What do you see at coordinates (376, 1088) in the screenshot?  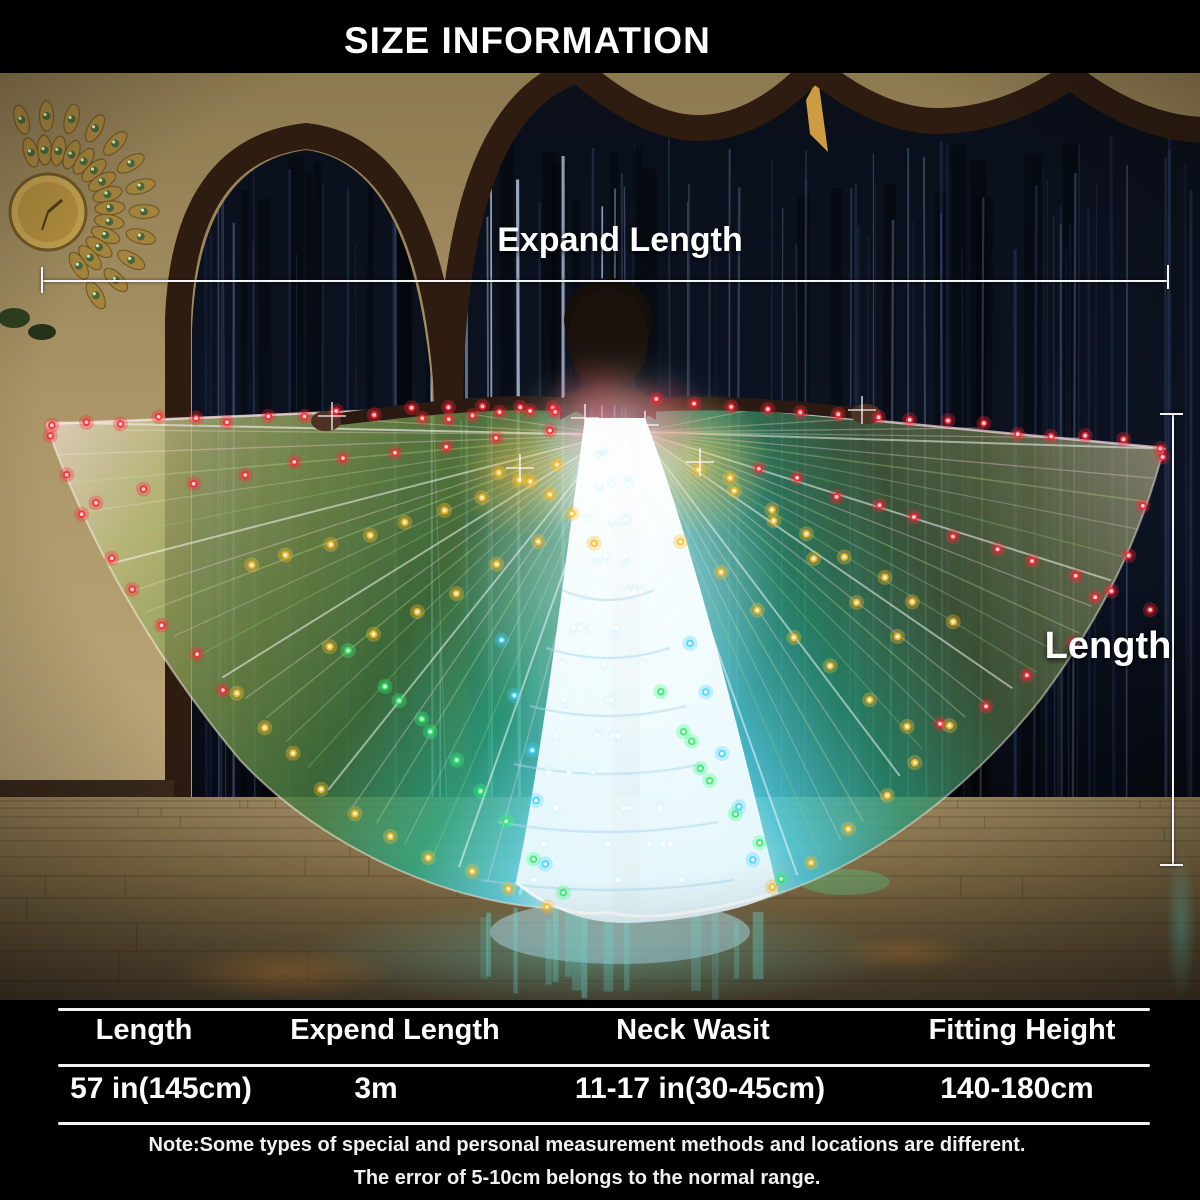 I see `value-expend-length: 3m` at bounding box center [376, 1088].